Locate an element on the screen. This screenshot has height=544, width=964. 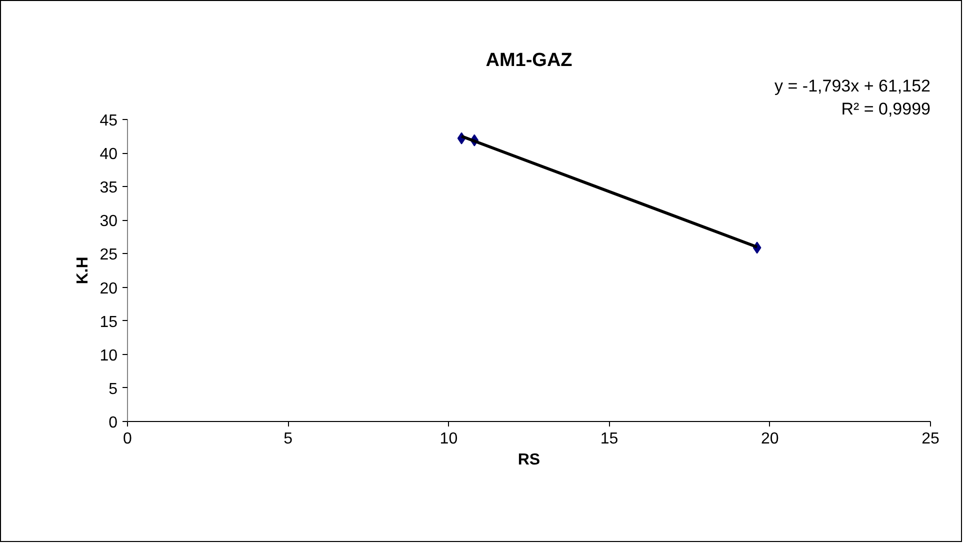
text: R² = 0,9999 is located at coordinates (886, 109).